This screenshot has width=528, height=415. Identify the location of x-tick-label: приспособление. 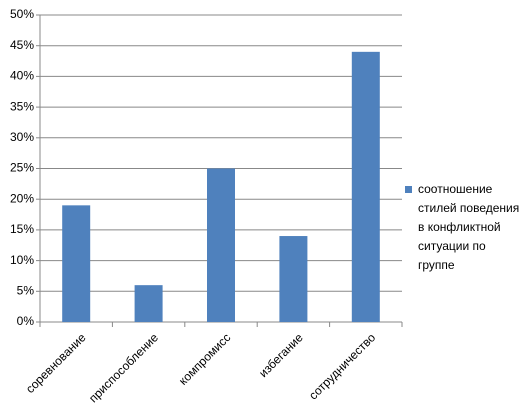
(123, 367).